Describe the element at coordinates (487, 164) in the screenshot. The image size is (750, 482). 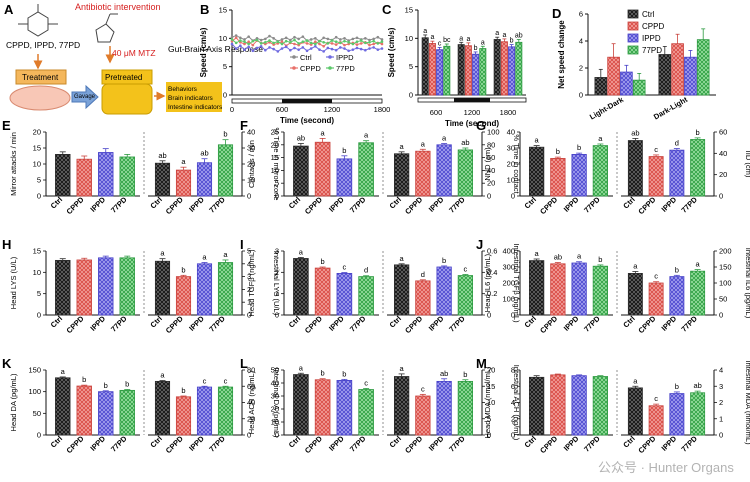
I see `left-y-axis-label: NND (cm)` at that location.